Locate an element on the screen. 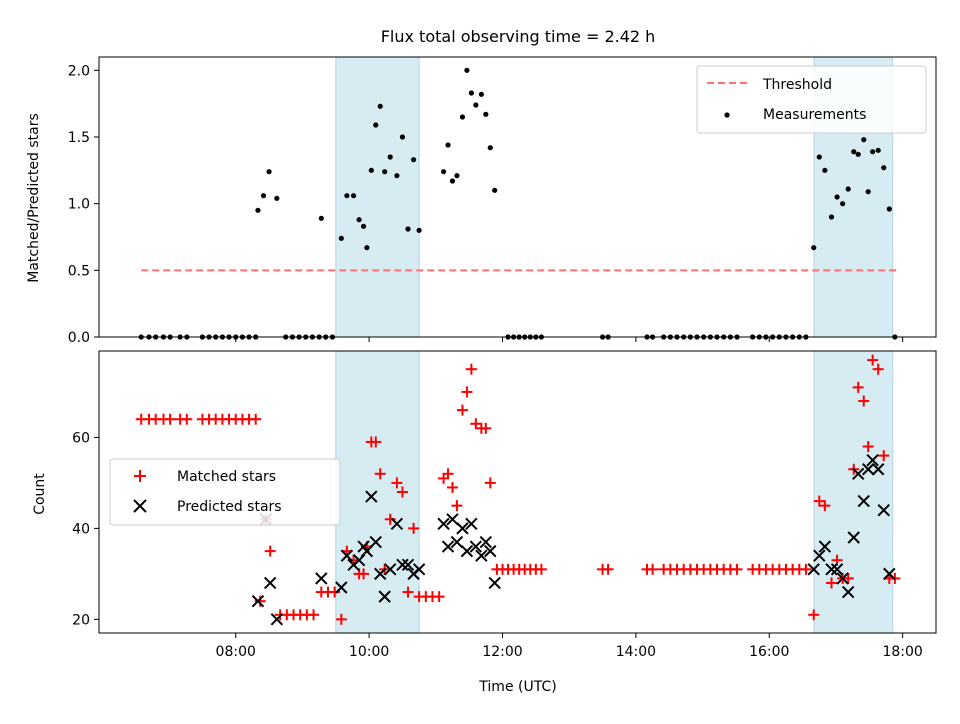 The height and width of the screenshot is (724, 960). legend-predicted-swatch is located at coordinates (140, 506).